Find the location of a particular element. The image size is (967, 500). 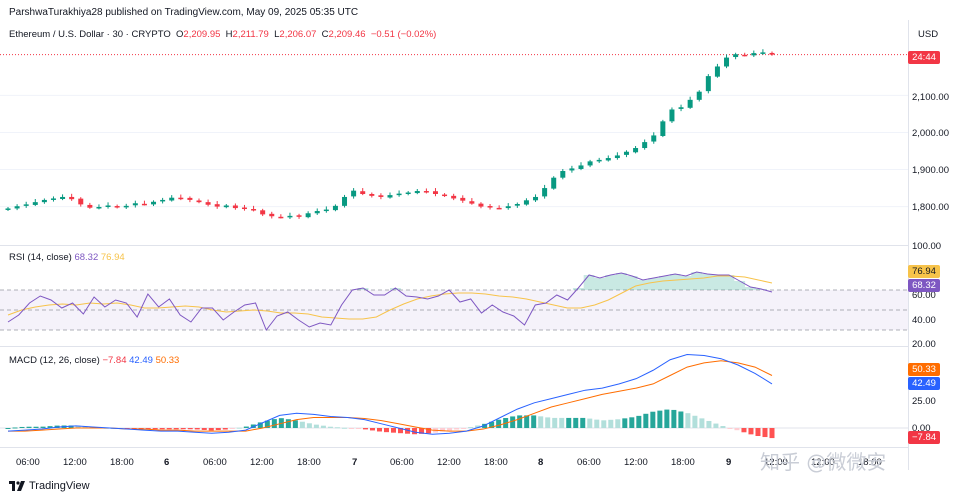

pane-divider-rsi is located at coordinates (454, 245).